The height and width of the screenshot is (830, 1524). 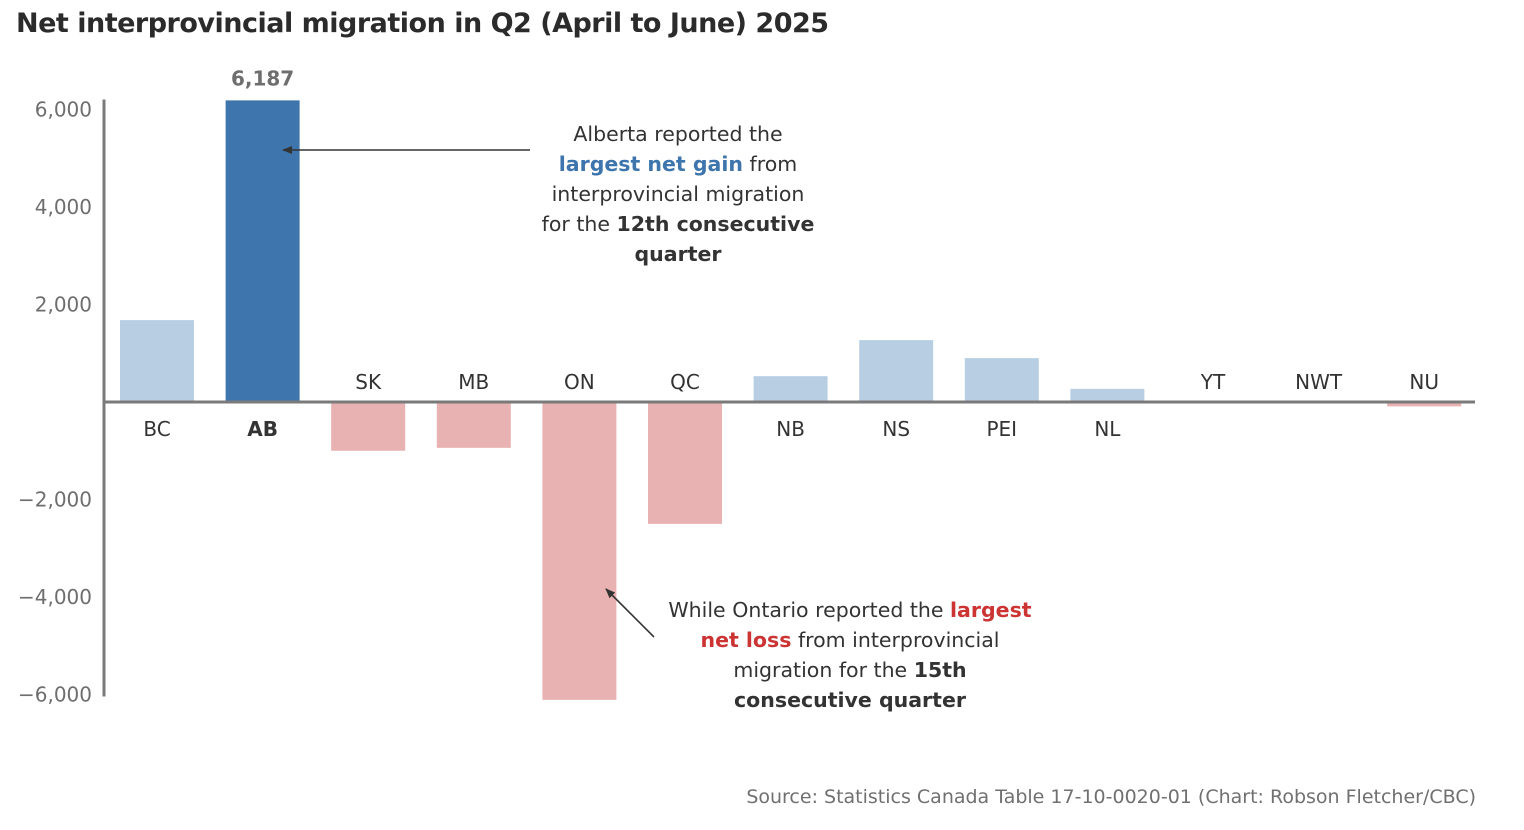 I want to click on annotation-text-part: quarter, so click(x=678, y=254).